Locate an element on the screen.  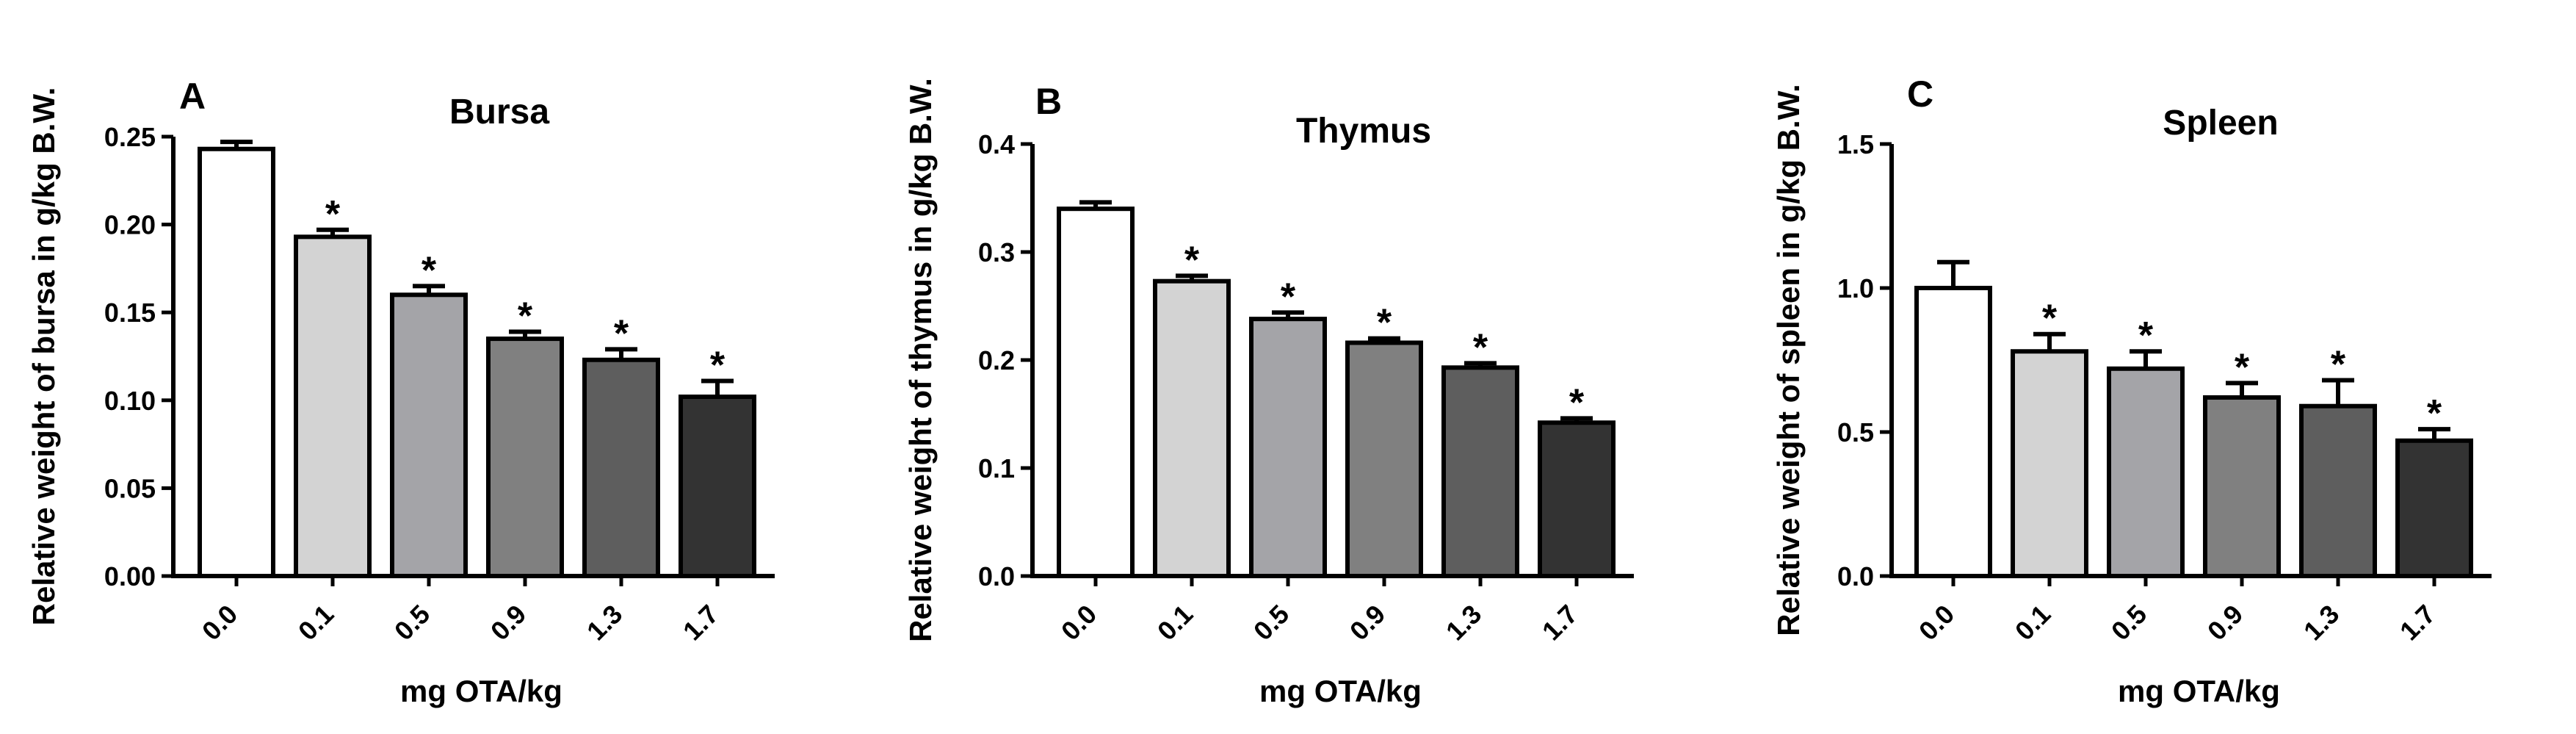
chart-title: Thymus is located at coordinates (1363, 131).